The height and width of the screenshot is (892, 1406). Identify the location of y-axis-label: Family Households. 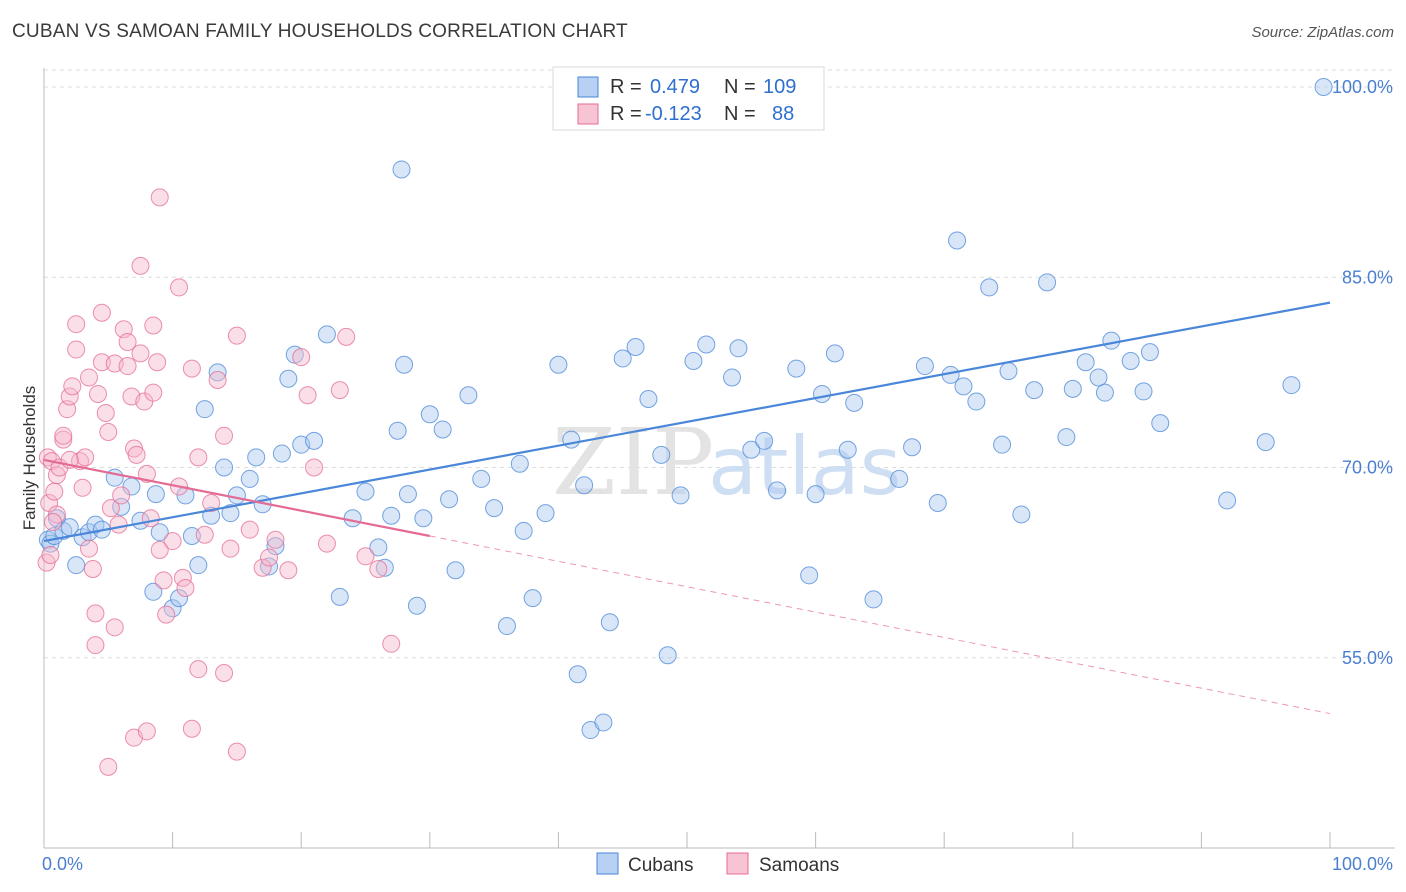
(29, 458).